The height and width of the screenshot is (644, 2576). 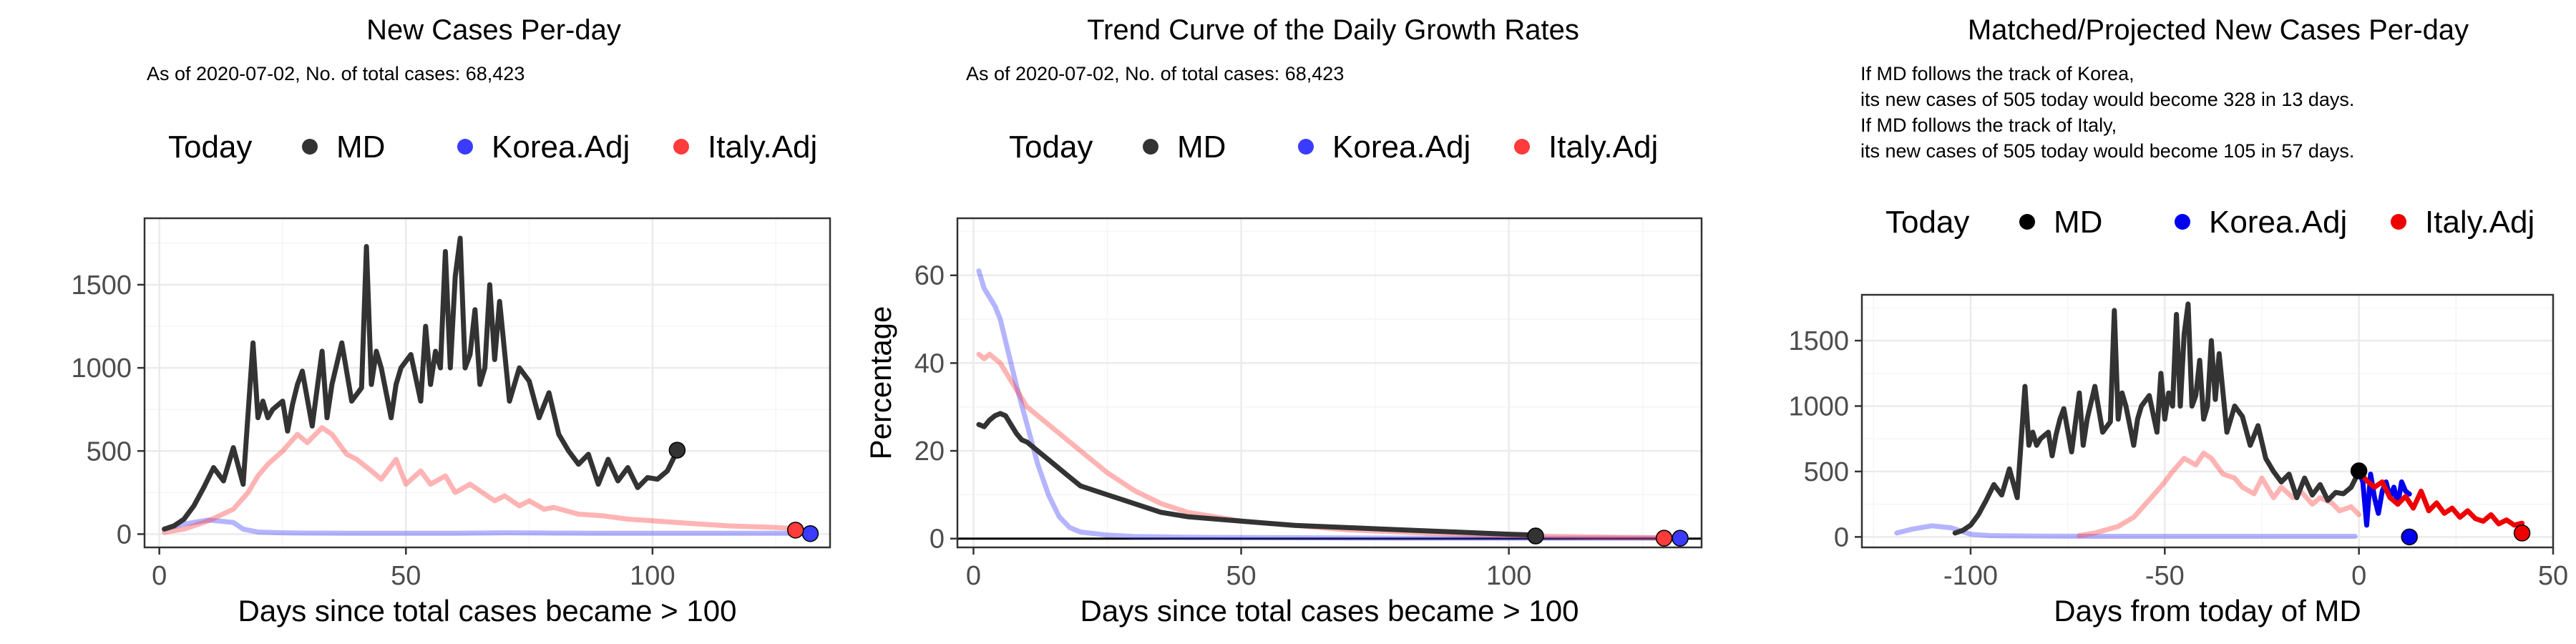 I want to click on plot-area, so click(x=1329, y=382).